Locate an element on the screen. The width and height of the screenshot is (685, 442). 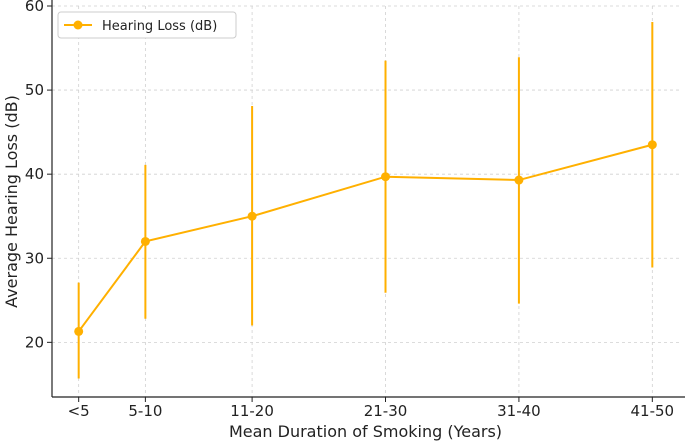
x-tick-label: 31-40 is located at coordinates (519, 411).